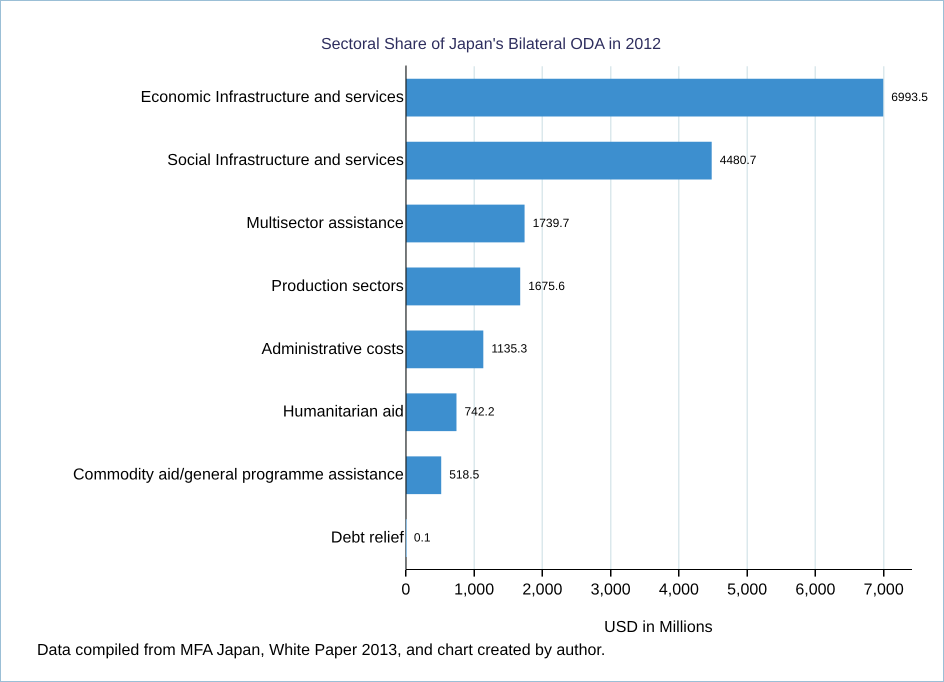 The width and height of the screenshot is (944, 682). What do you see at coordinates (405, 590) in the screenshot?
I see `x-tick-label: 0` at bounding box center [405, 590].